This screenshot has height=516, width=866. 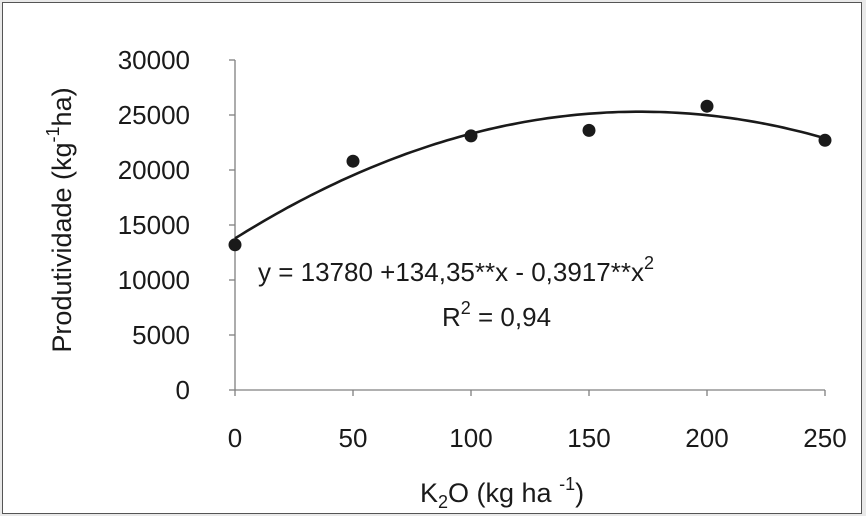 I want to click on y-tick-label: 15000, so click(x=154, y=225).